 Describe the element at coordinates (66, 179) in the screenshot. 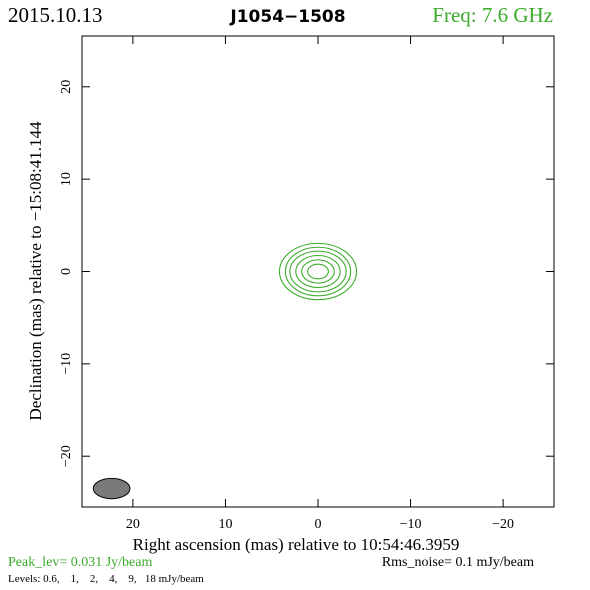

I see `y-tick-label: 10` at that location.